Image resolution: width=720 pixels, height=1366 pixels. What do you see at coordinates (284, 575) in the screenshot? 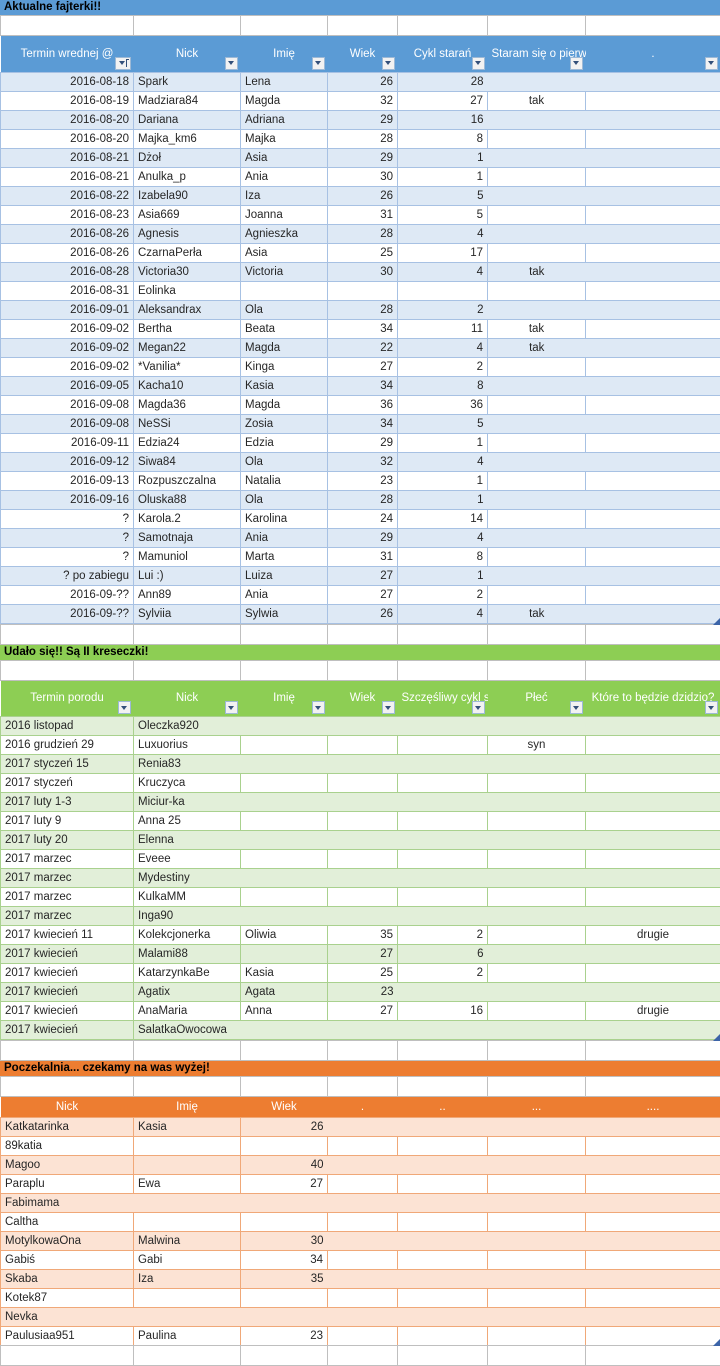
I see `cell-r26-c2: Luiza` at bounding box center [284, 575].